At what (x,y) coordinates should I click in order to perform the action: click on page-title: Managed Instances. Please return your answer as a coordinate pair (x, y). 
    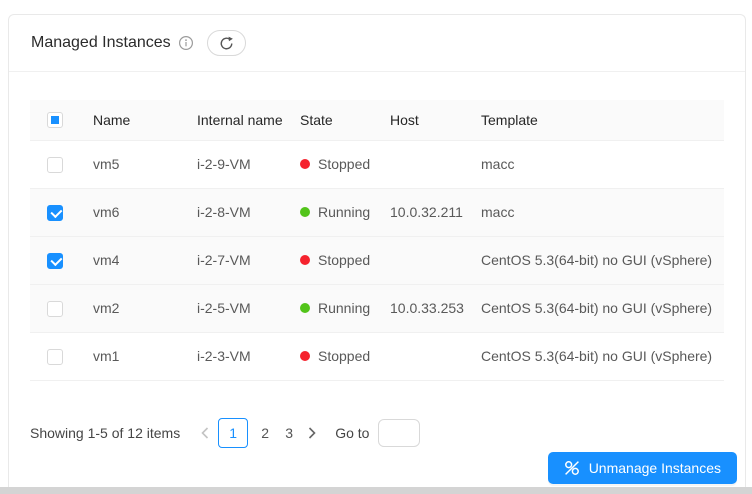
    Looking at the image, I should click on (101, 42).